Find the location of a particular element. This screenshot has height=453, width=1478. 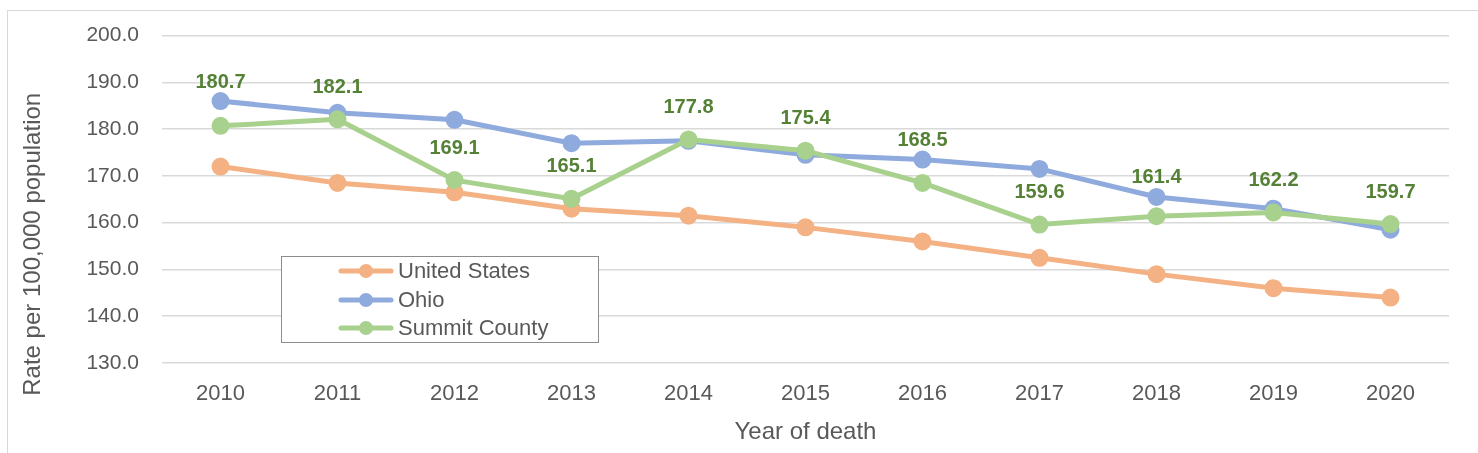

legend-label: Summit County is located at coordinates (473, 327).